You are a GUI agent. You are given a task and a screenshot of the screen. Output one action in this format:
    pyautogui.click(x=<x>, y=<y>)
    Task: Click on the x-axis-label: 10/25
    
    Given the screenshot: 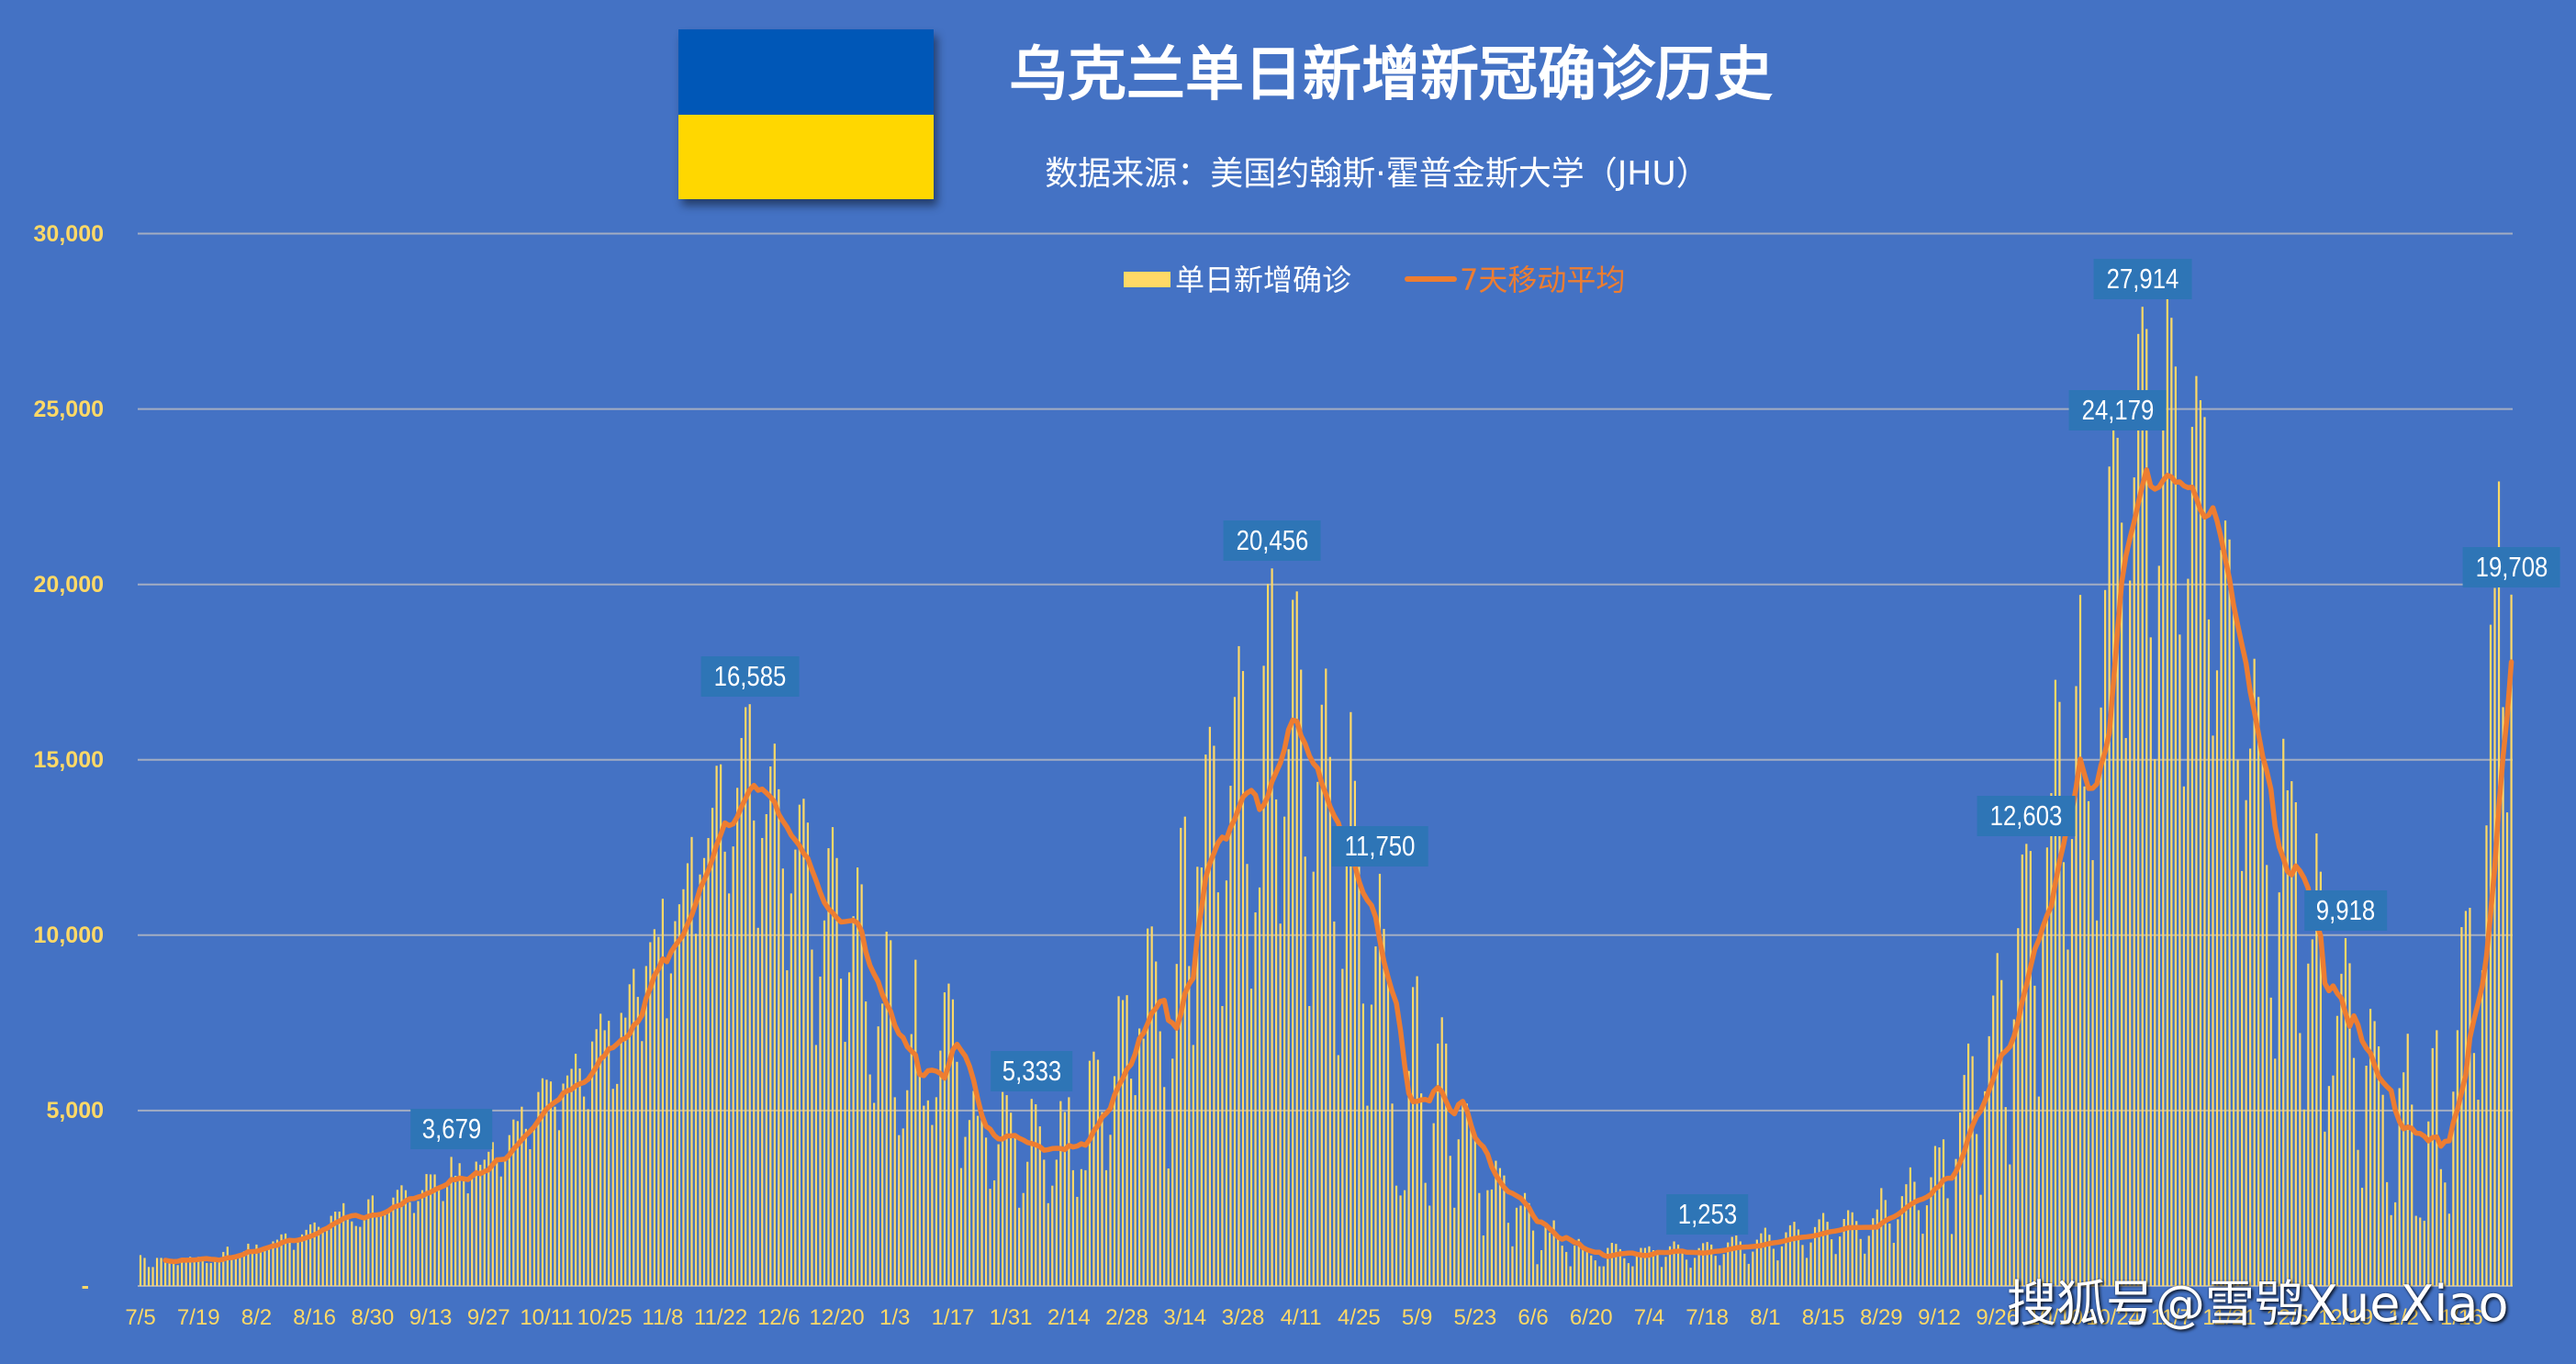 What is the action you would take?
    pyautogui.click(x=605, y=1317)
    